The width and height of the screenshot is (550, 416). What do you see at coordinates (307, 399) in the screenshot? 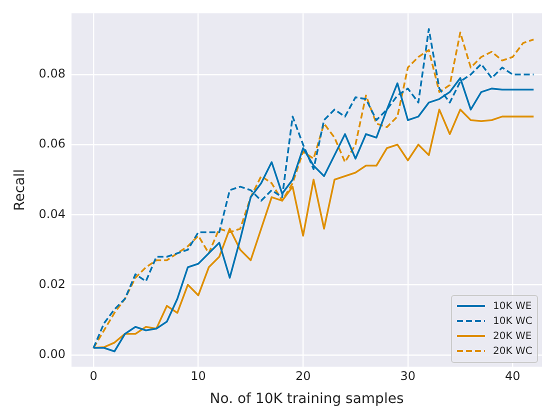
I see `x-axis-title: No. of 10K training samples` at bounding box center [307, 399].